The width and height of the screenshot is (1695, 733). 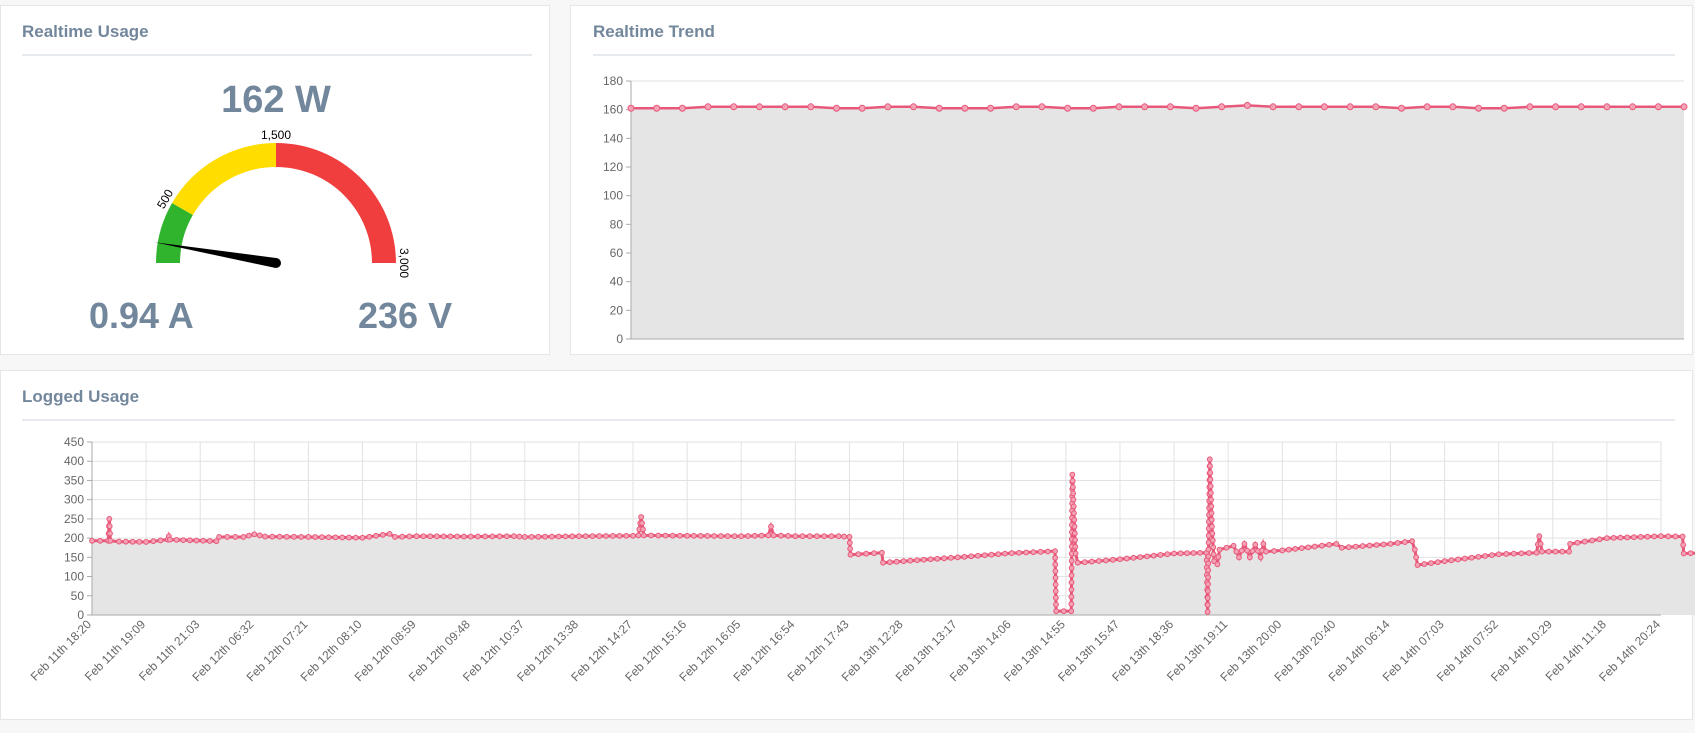 What do you see at coordinates (617, 253) in the screenshot?
I see `y-tick-label: 60` at bounding box center [617, 253].